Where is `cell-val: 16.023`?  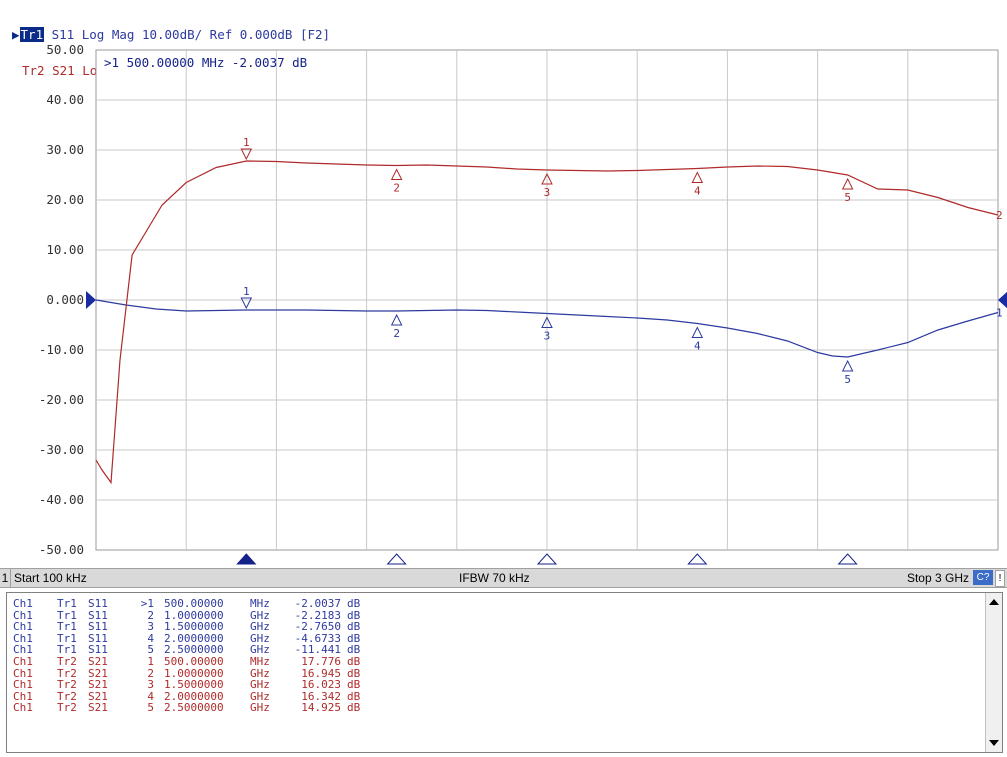 cell-val: 16.023 is located at coordinates (321, 685).